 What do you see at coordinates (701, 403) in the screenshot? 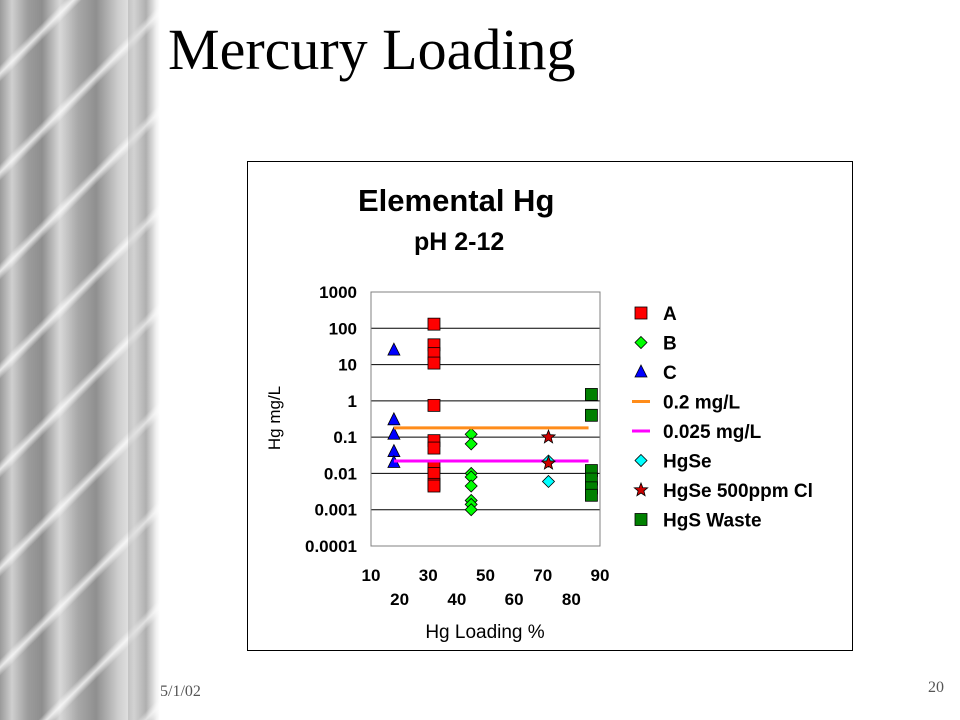
I see `legend-0-2-mg-l-label: 0.2 mg/L` at bounding box center [701, 403].